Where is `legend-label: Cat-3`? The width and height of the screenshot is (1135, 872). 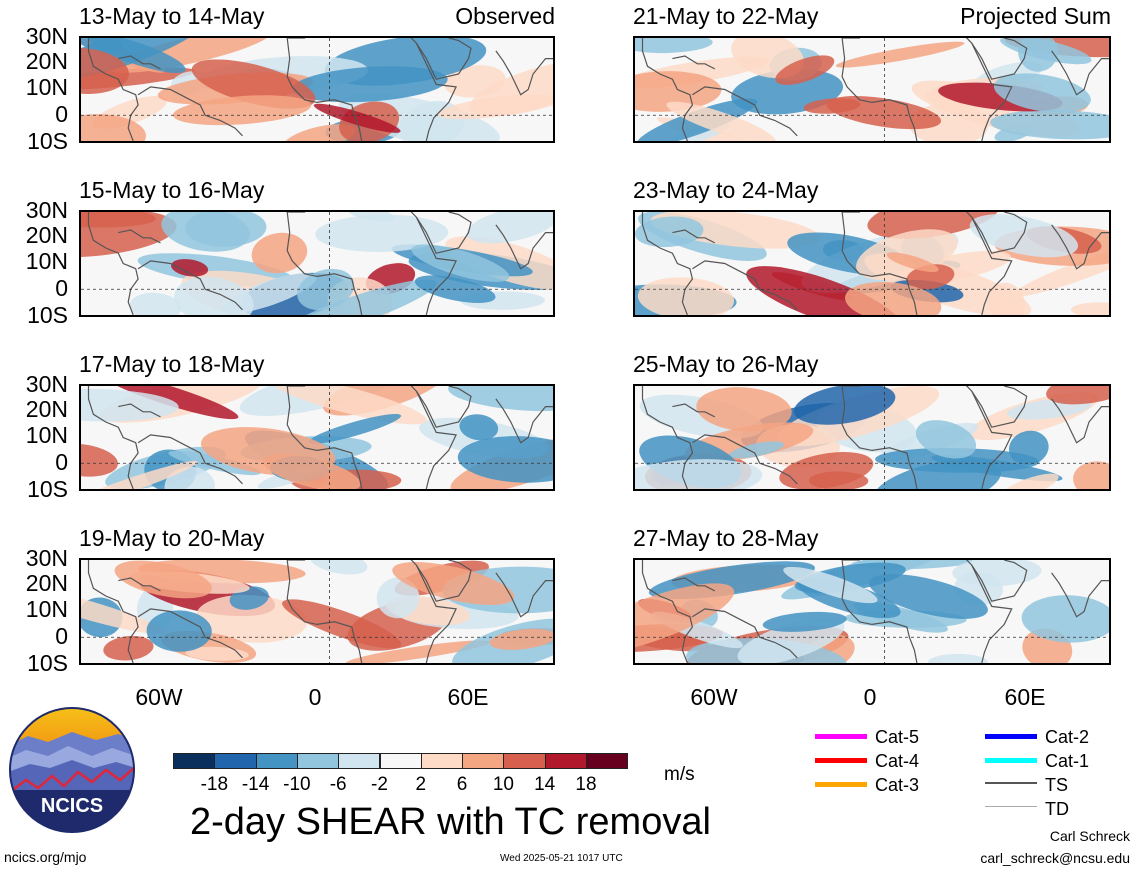
legend-label: Cat-3 is located at coordinates (897, 785).